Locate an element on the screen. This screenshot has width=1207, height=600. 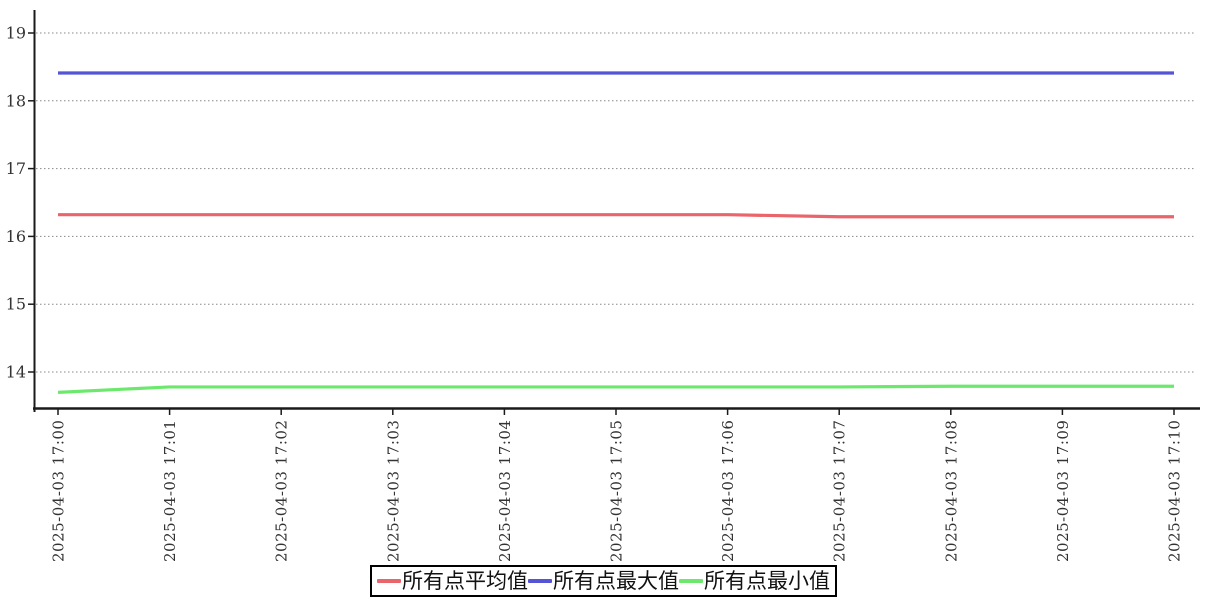
legend: 所有点平均值 所有点最大值 所有点最小值 is located at coordinates (603, 581).